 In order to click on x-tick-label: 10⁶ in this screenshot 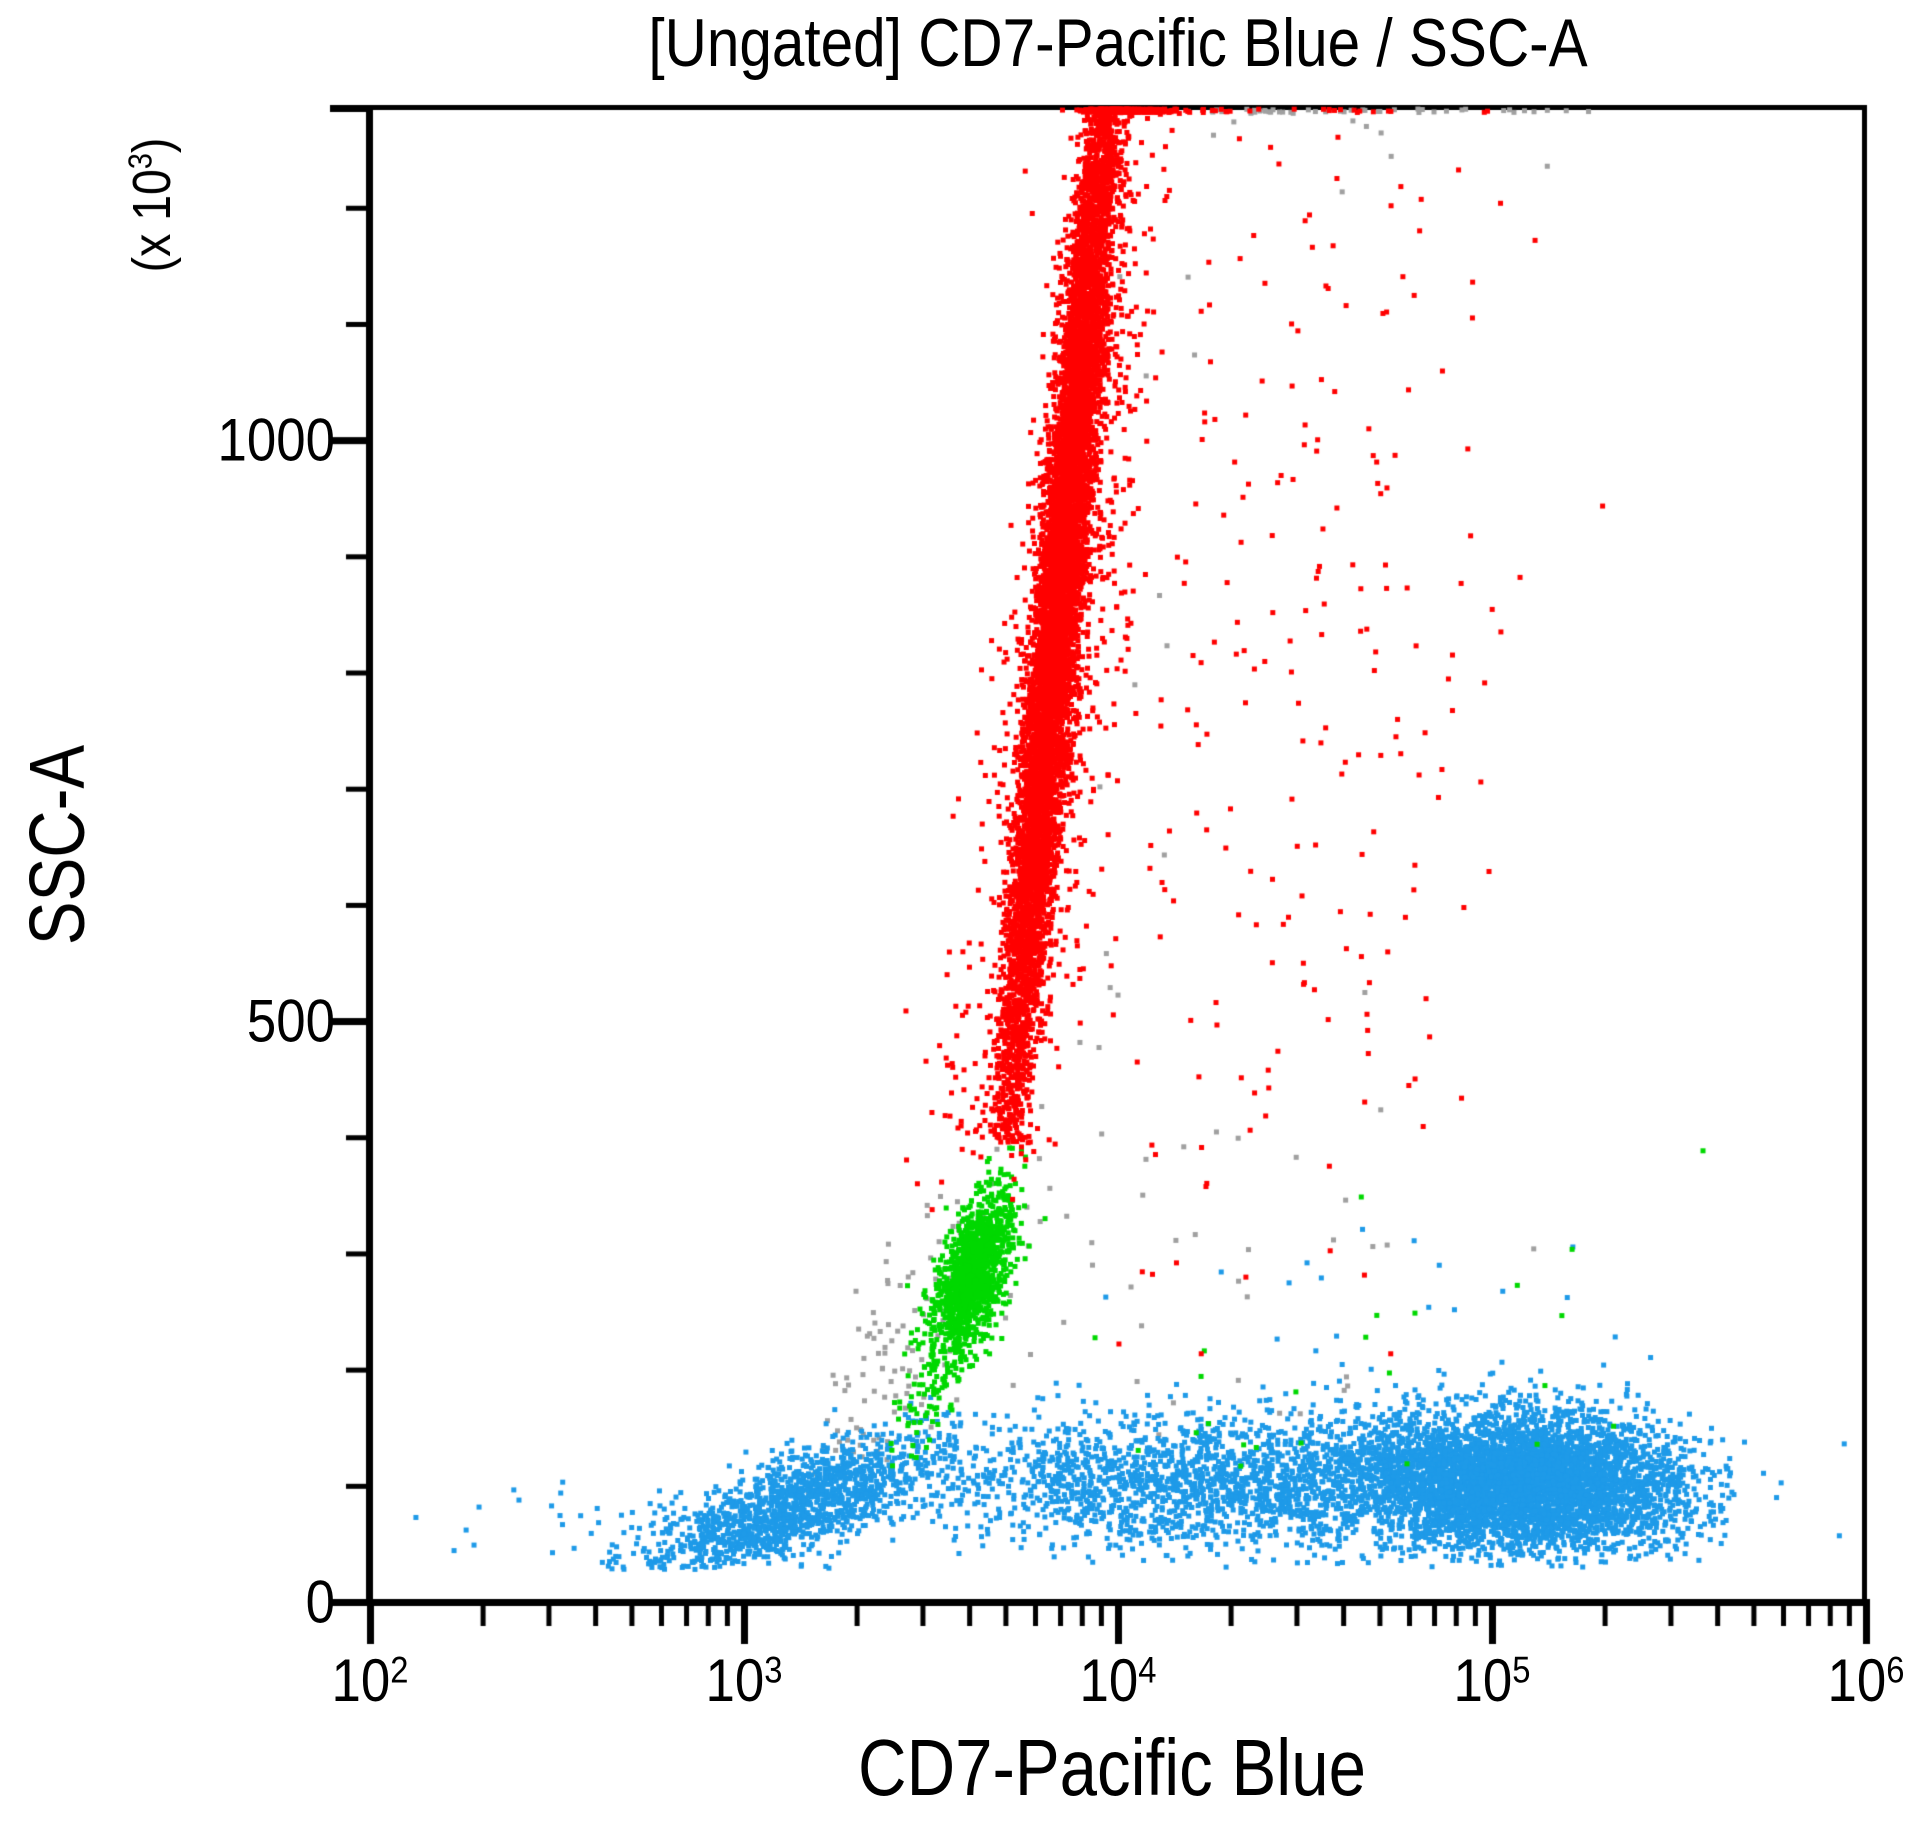, I will do `click(1866, 1680)`.